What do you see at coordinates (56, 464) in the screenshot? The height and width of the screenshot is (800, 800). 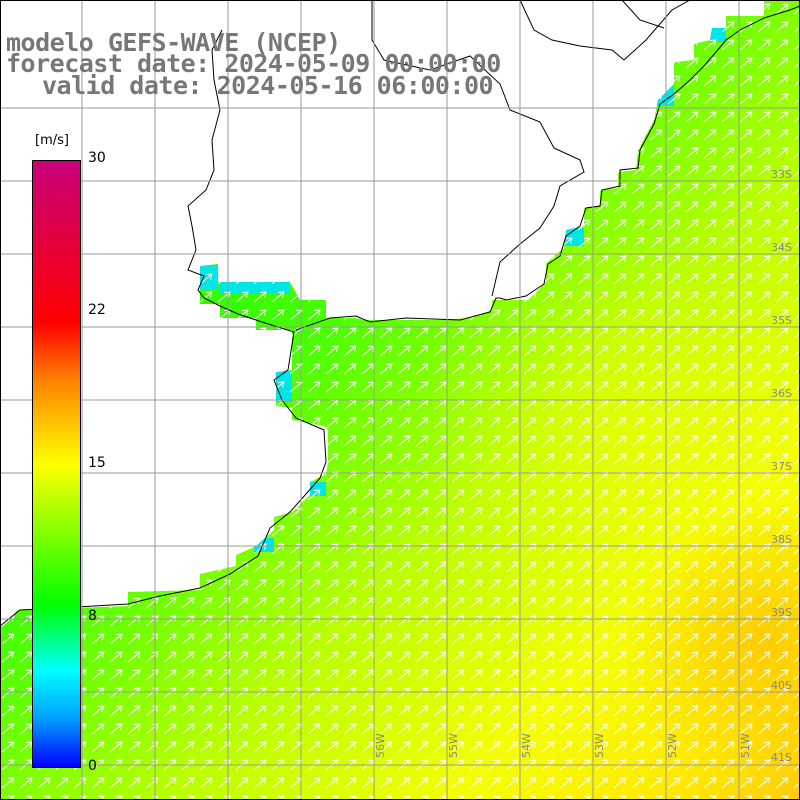 I see `colorbar` at bounding box center [56, 464].